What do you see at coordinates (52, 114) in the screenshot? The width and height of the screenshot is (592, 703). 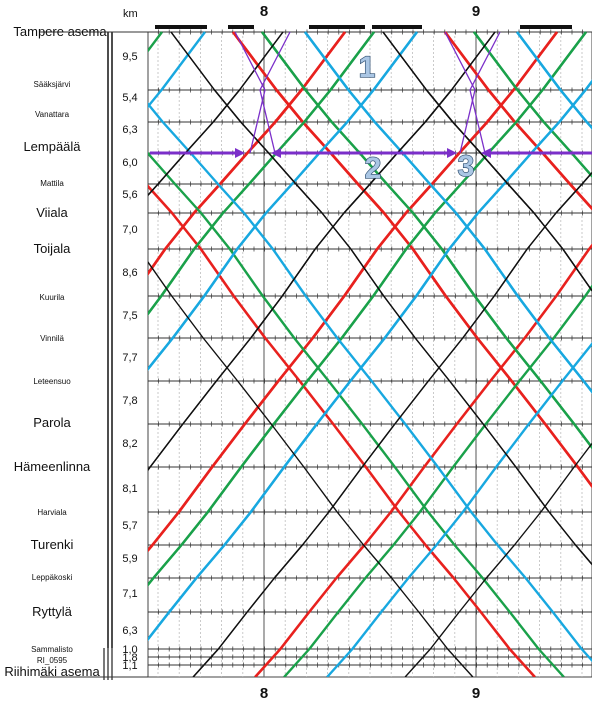 I see `station-label: Vanattara` at bounding box center [52, 114].